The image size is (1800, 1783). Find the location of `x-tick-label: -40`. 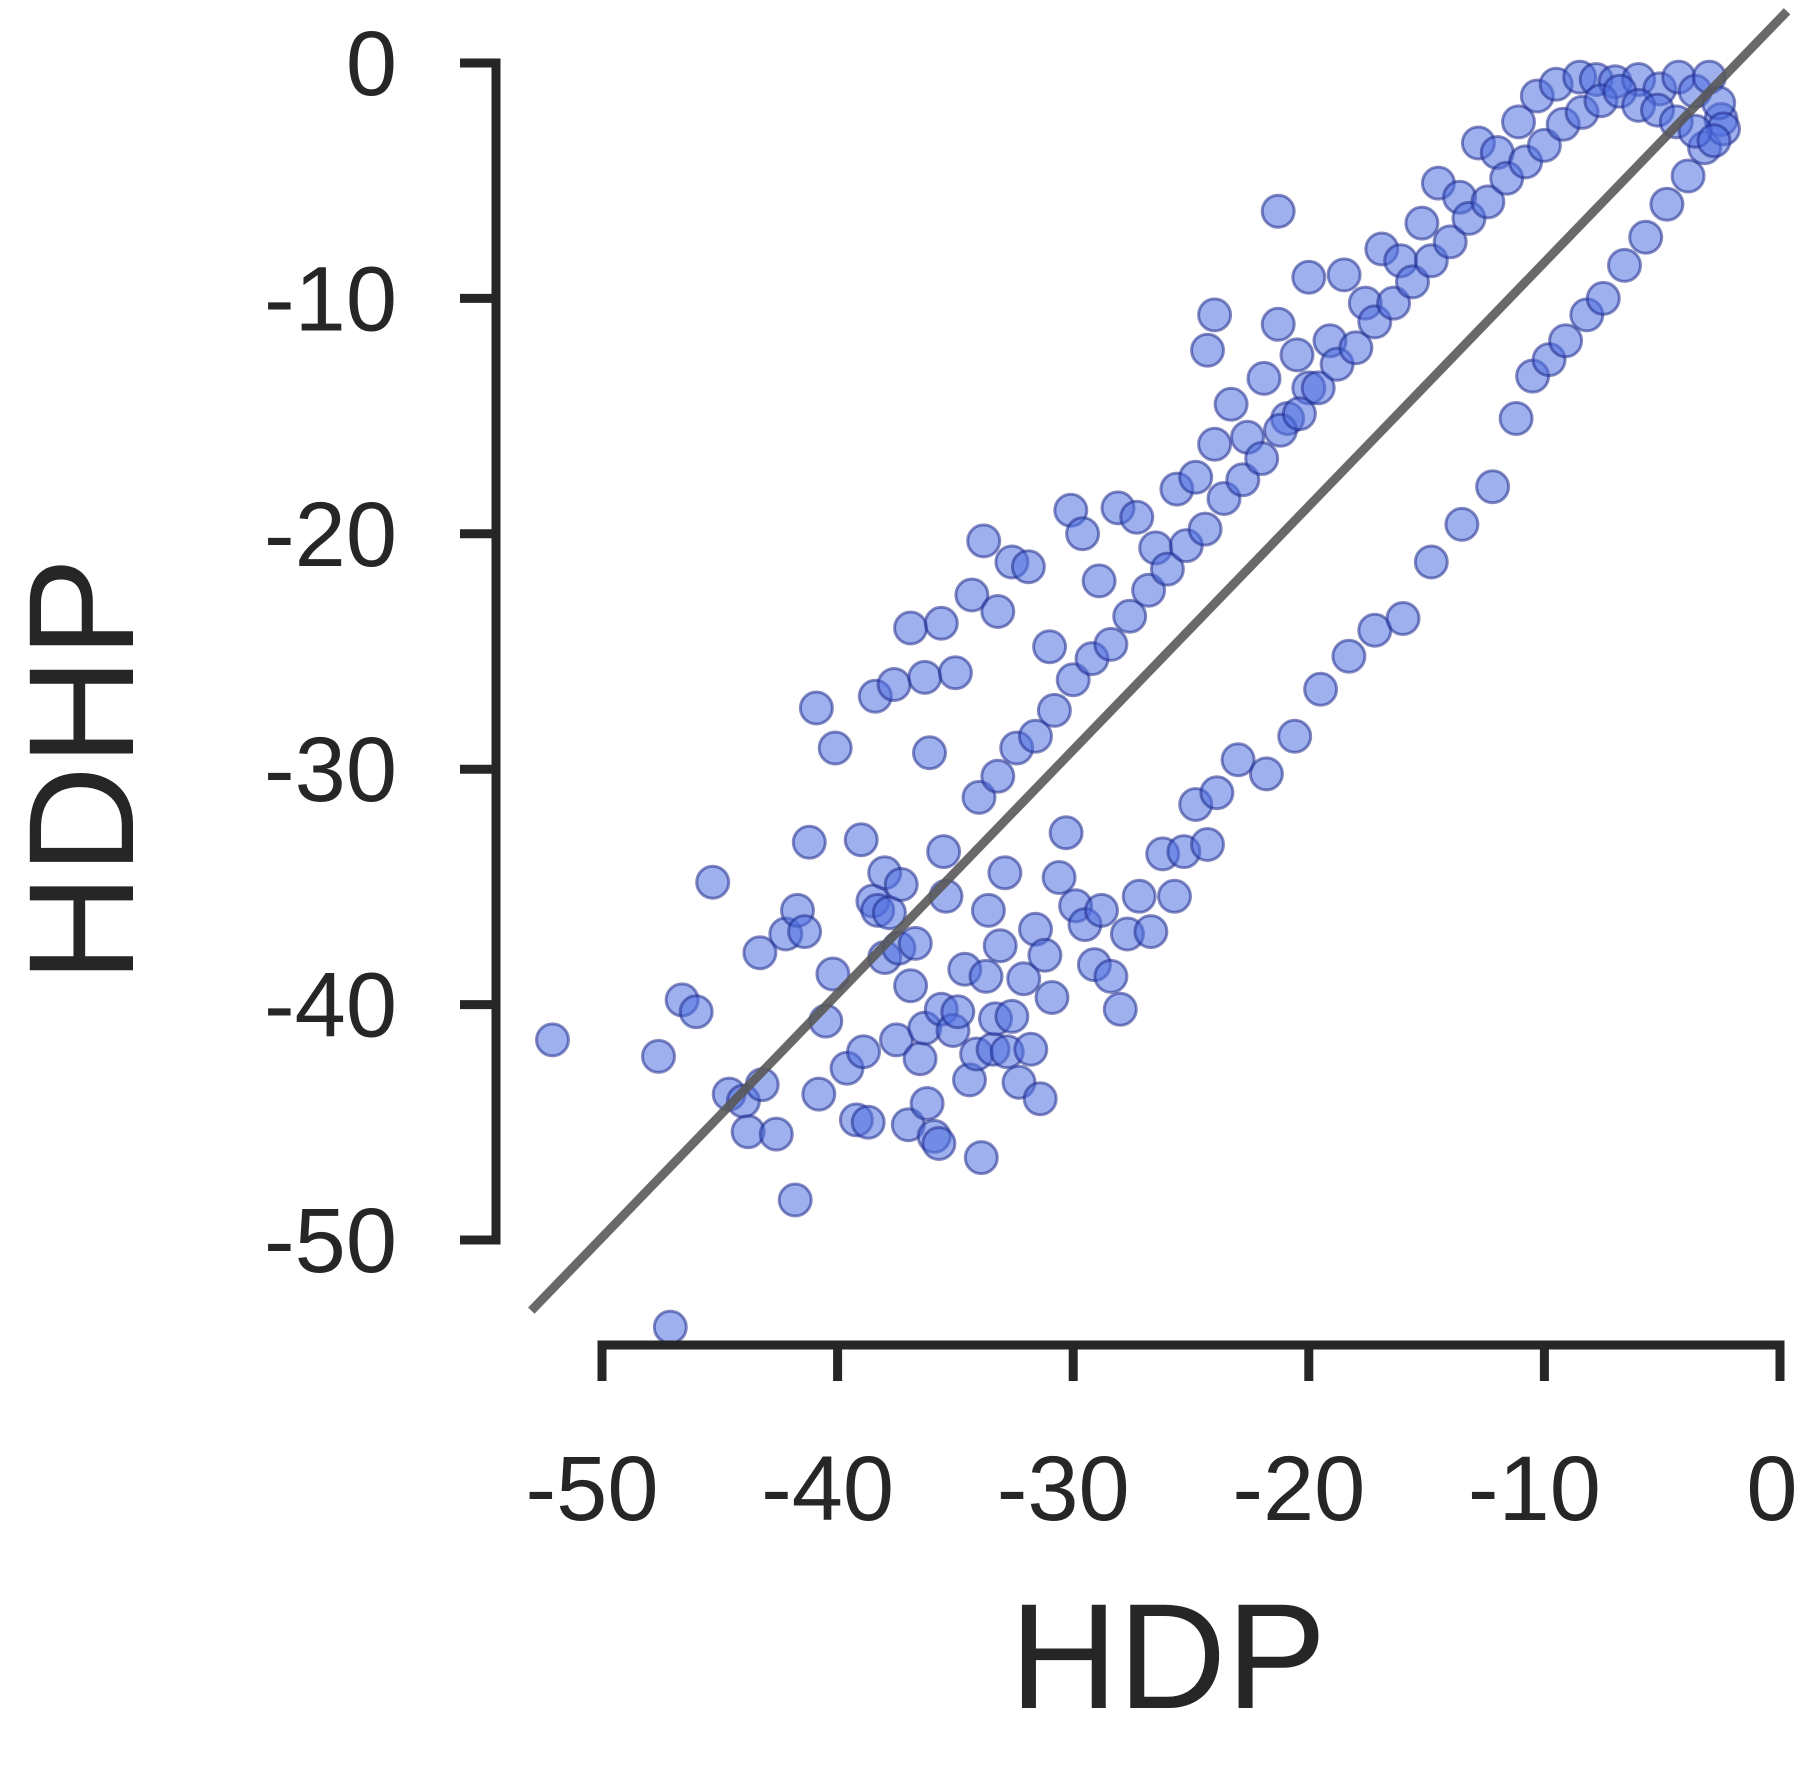

x-tick-label: -40 is located at coordinates (827, 1489).